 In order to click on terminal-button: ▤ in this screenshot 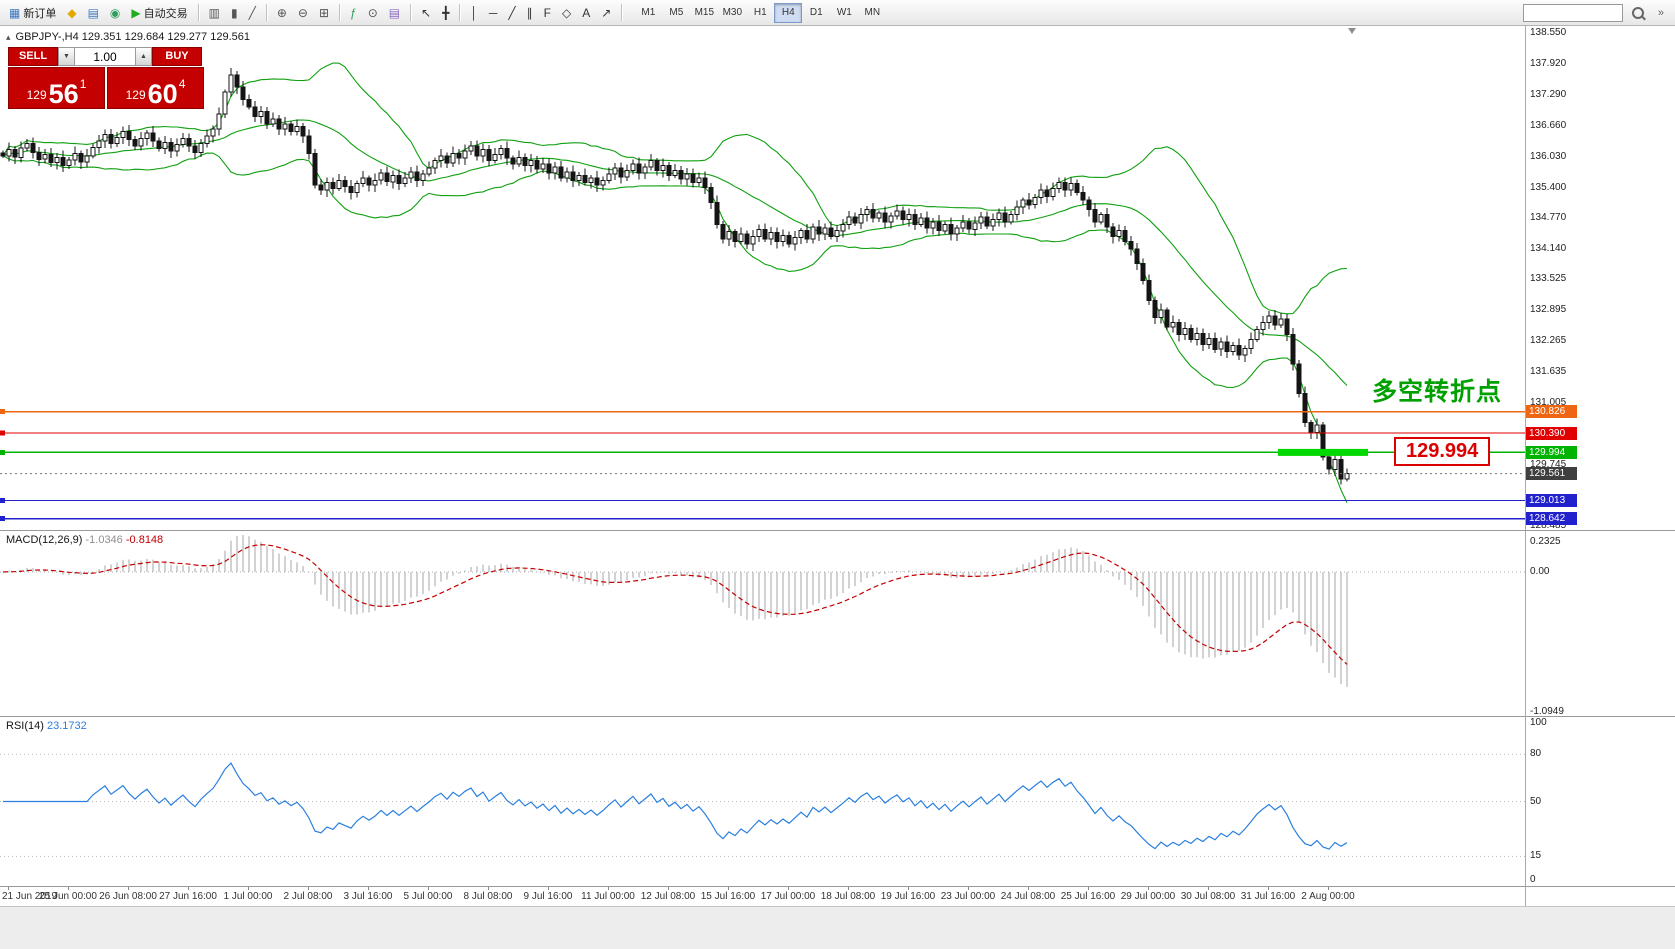, I will do `click(93, 13)`.